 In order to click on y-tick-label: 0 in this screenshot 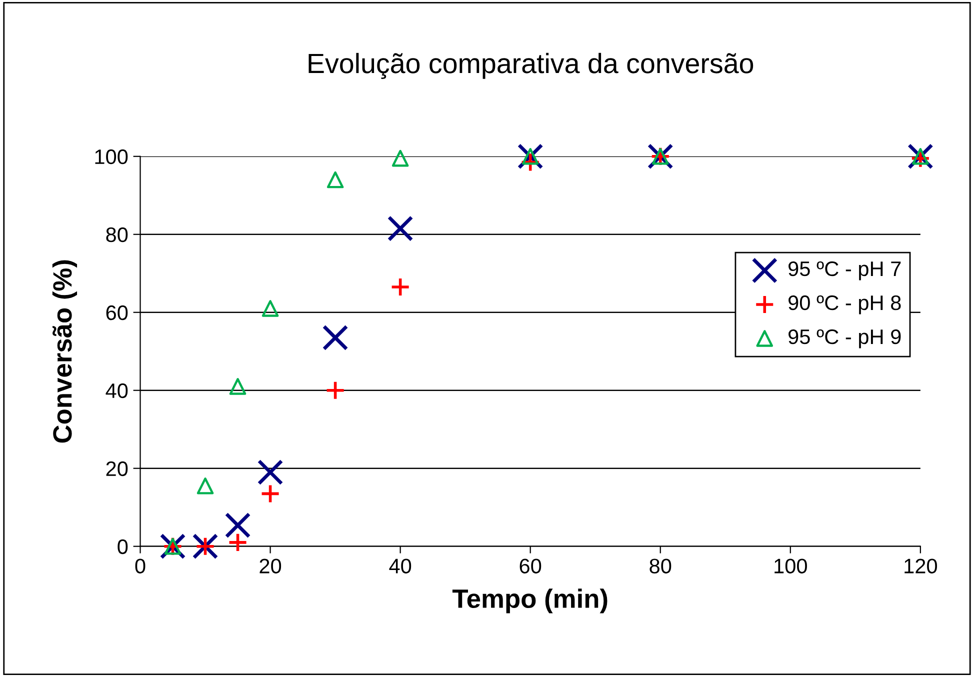, I will do `click(123, 546)`.